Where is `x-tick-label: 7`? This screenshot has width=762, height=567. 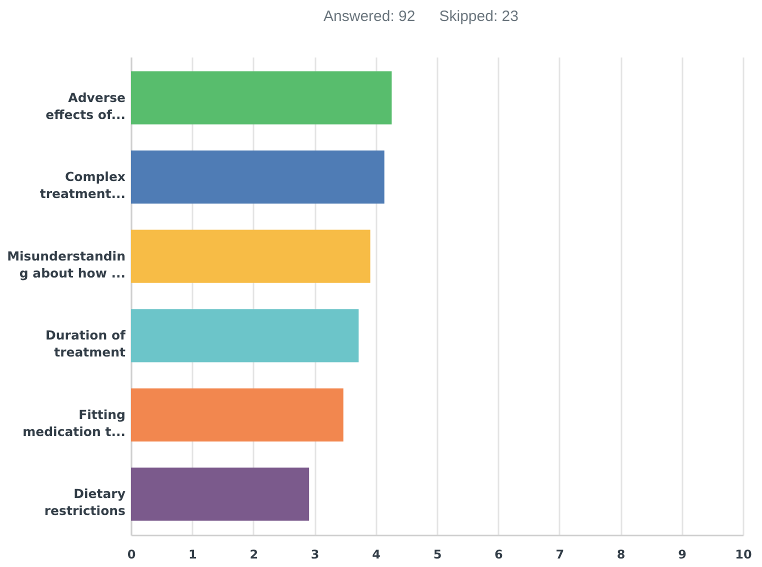 x-tick-label: 7 is located at coordinates (560, 555).